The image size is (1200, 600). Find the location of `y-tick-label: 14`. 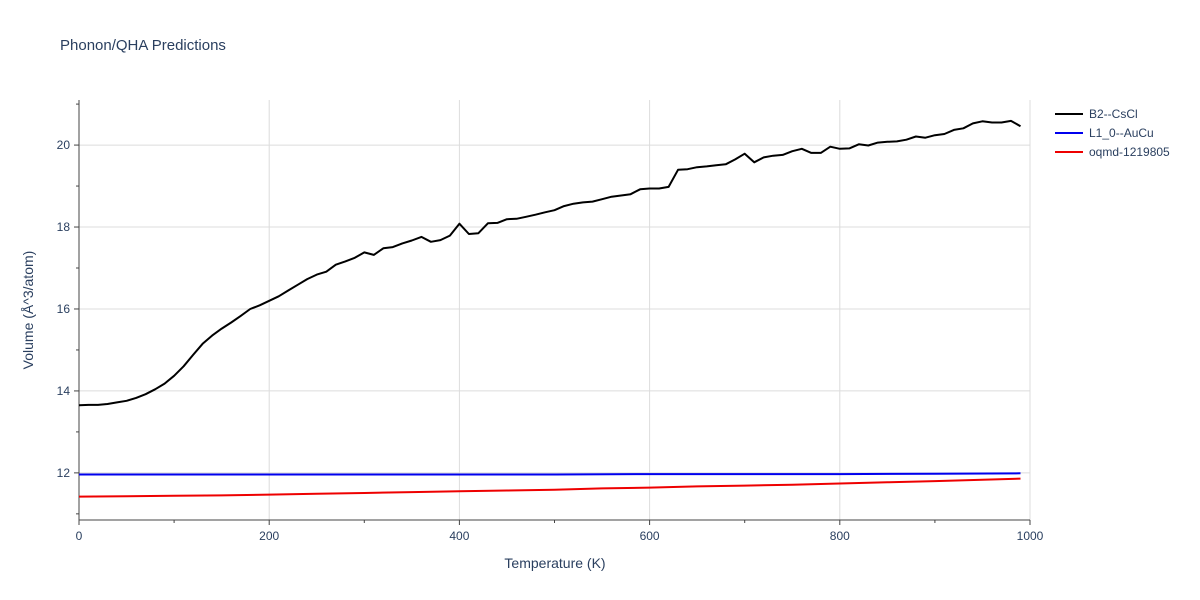

y-tick-label: 14 is located at coordinates (64, 391).